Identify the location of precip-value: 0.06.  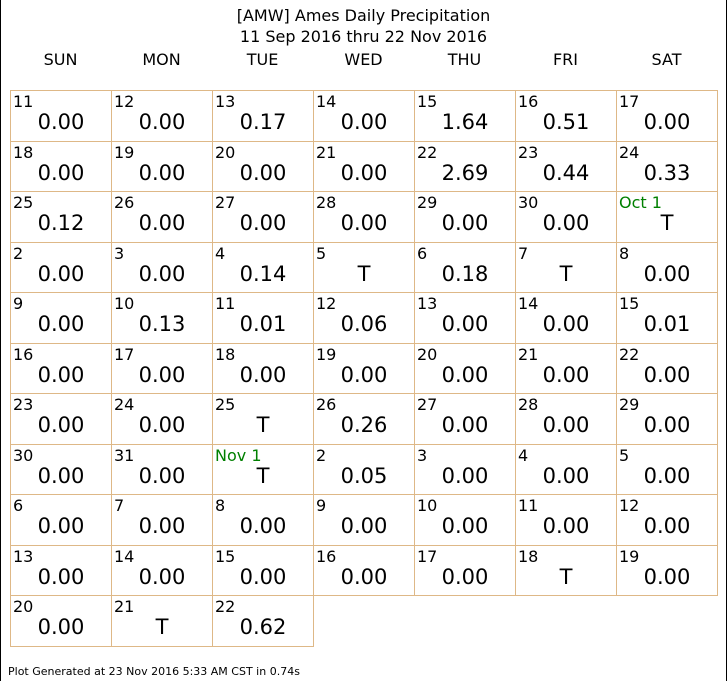
(364, 324).